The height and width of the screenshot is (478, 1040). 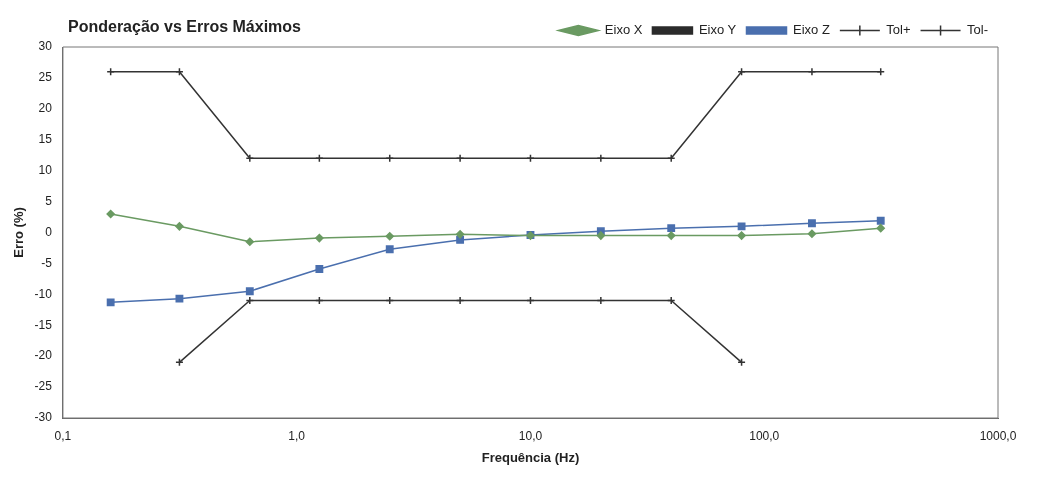 I want to click on legend-label: Eixo Z, so click(x=811, y=30).